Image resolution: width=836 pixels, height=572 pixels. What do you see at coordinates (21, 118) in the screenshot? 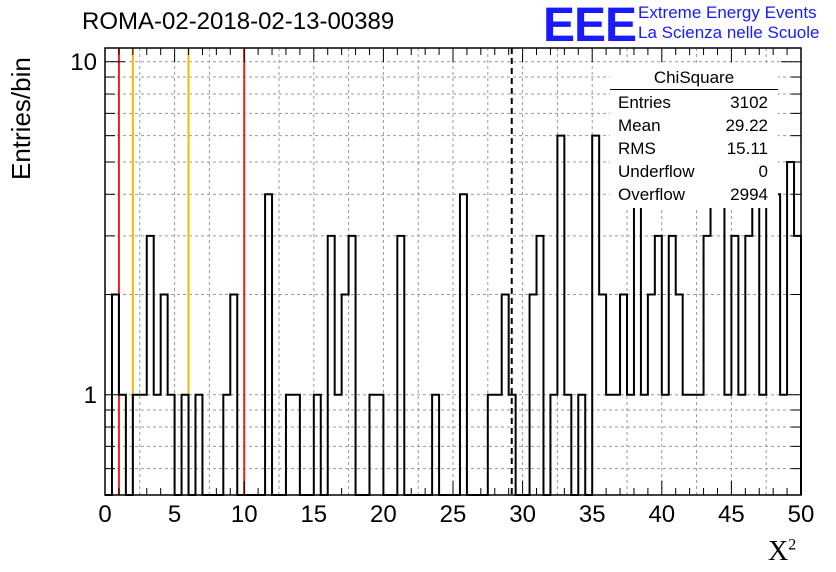
I see `y-axis-label: Entries/bin` at bounding box center [21, 118].